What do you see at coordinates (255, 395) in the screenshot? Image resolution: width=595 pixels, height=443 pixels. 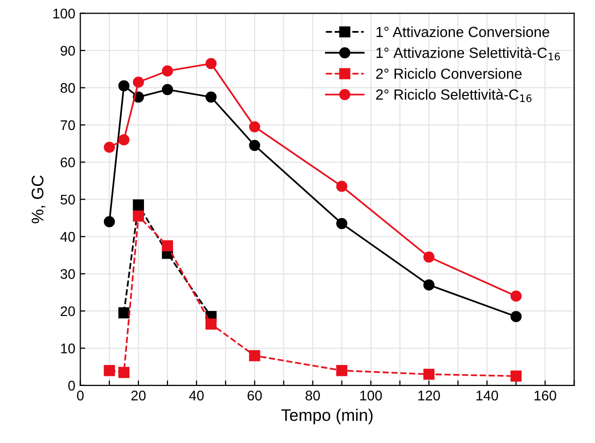 I see `x-tick-label: 60` at bounding box center [255, 395].